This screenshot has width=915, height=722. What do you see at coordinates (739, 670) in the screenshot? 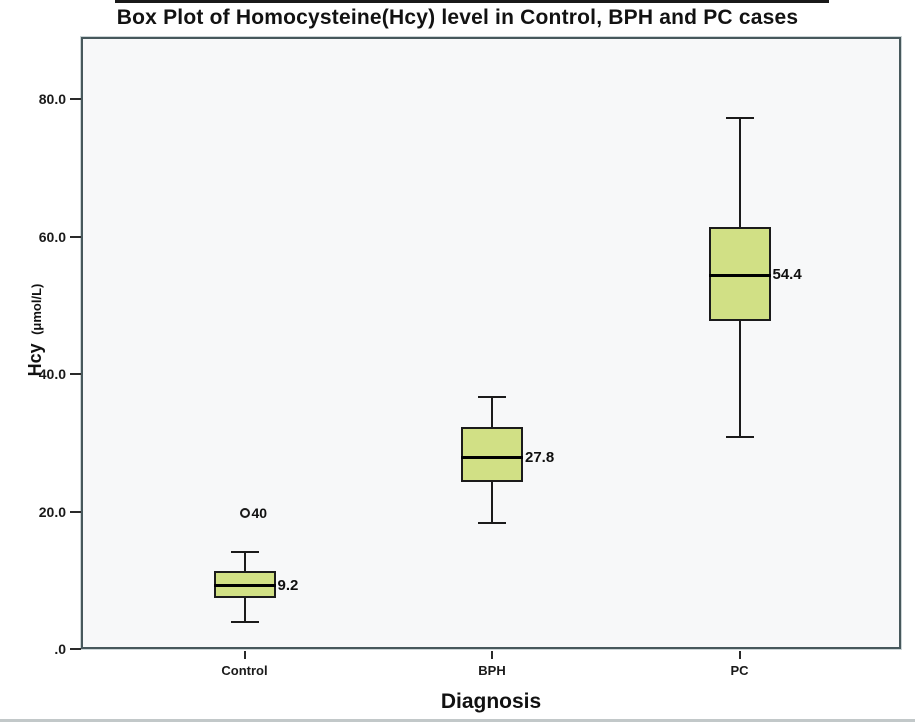
I see `x-axis-tick-label-pc: PC` at bounding box center [739, 670].